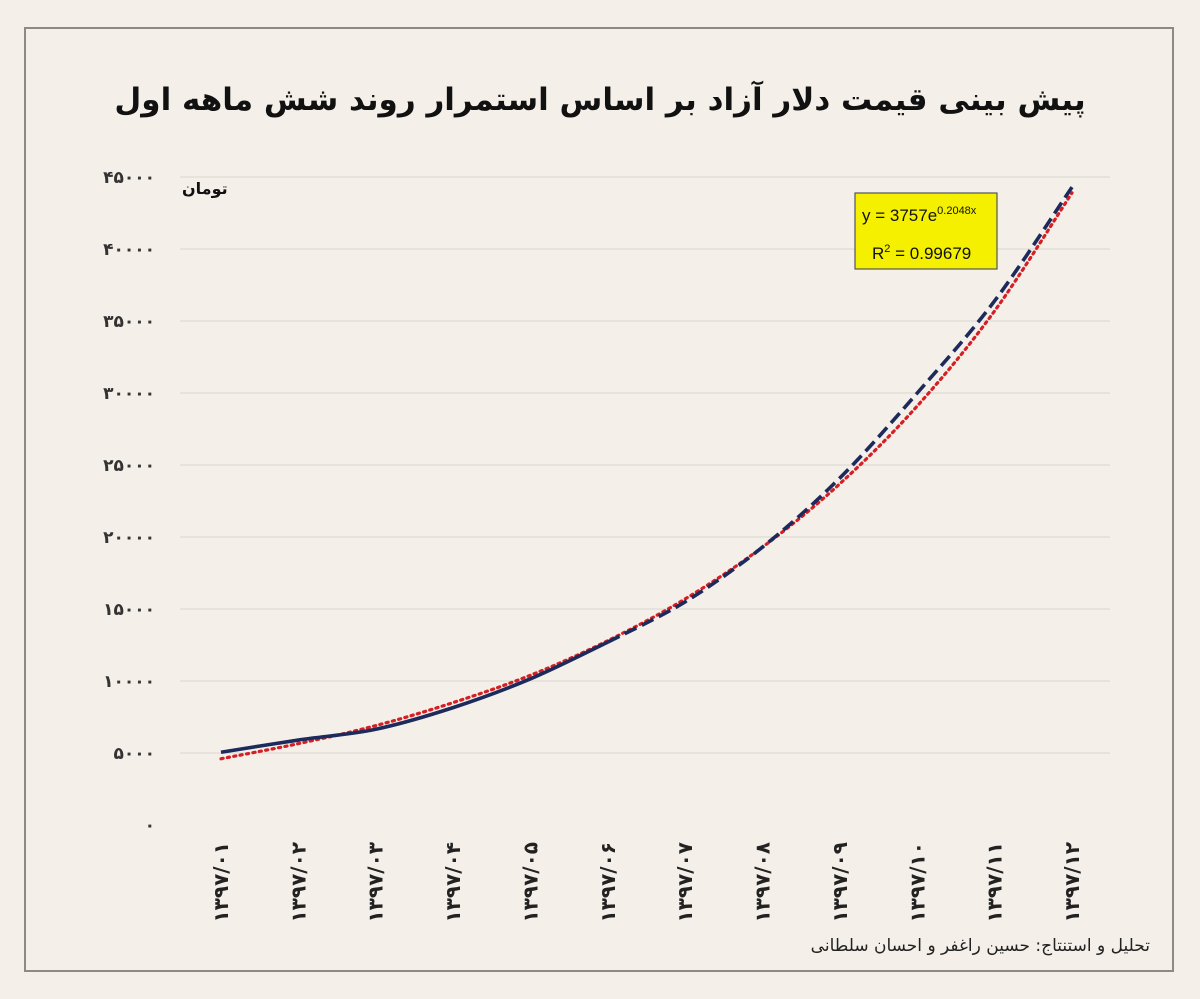 Image resolution: width=1200 pixels, height=999 pixels. What do you see at coordinates (1072, 882) in the screenshot?
I see `x-tick-label: ۱۳۹۷/۱۲` at bounding box center [1072, 882].